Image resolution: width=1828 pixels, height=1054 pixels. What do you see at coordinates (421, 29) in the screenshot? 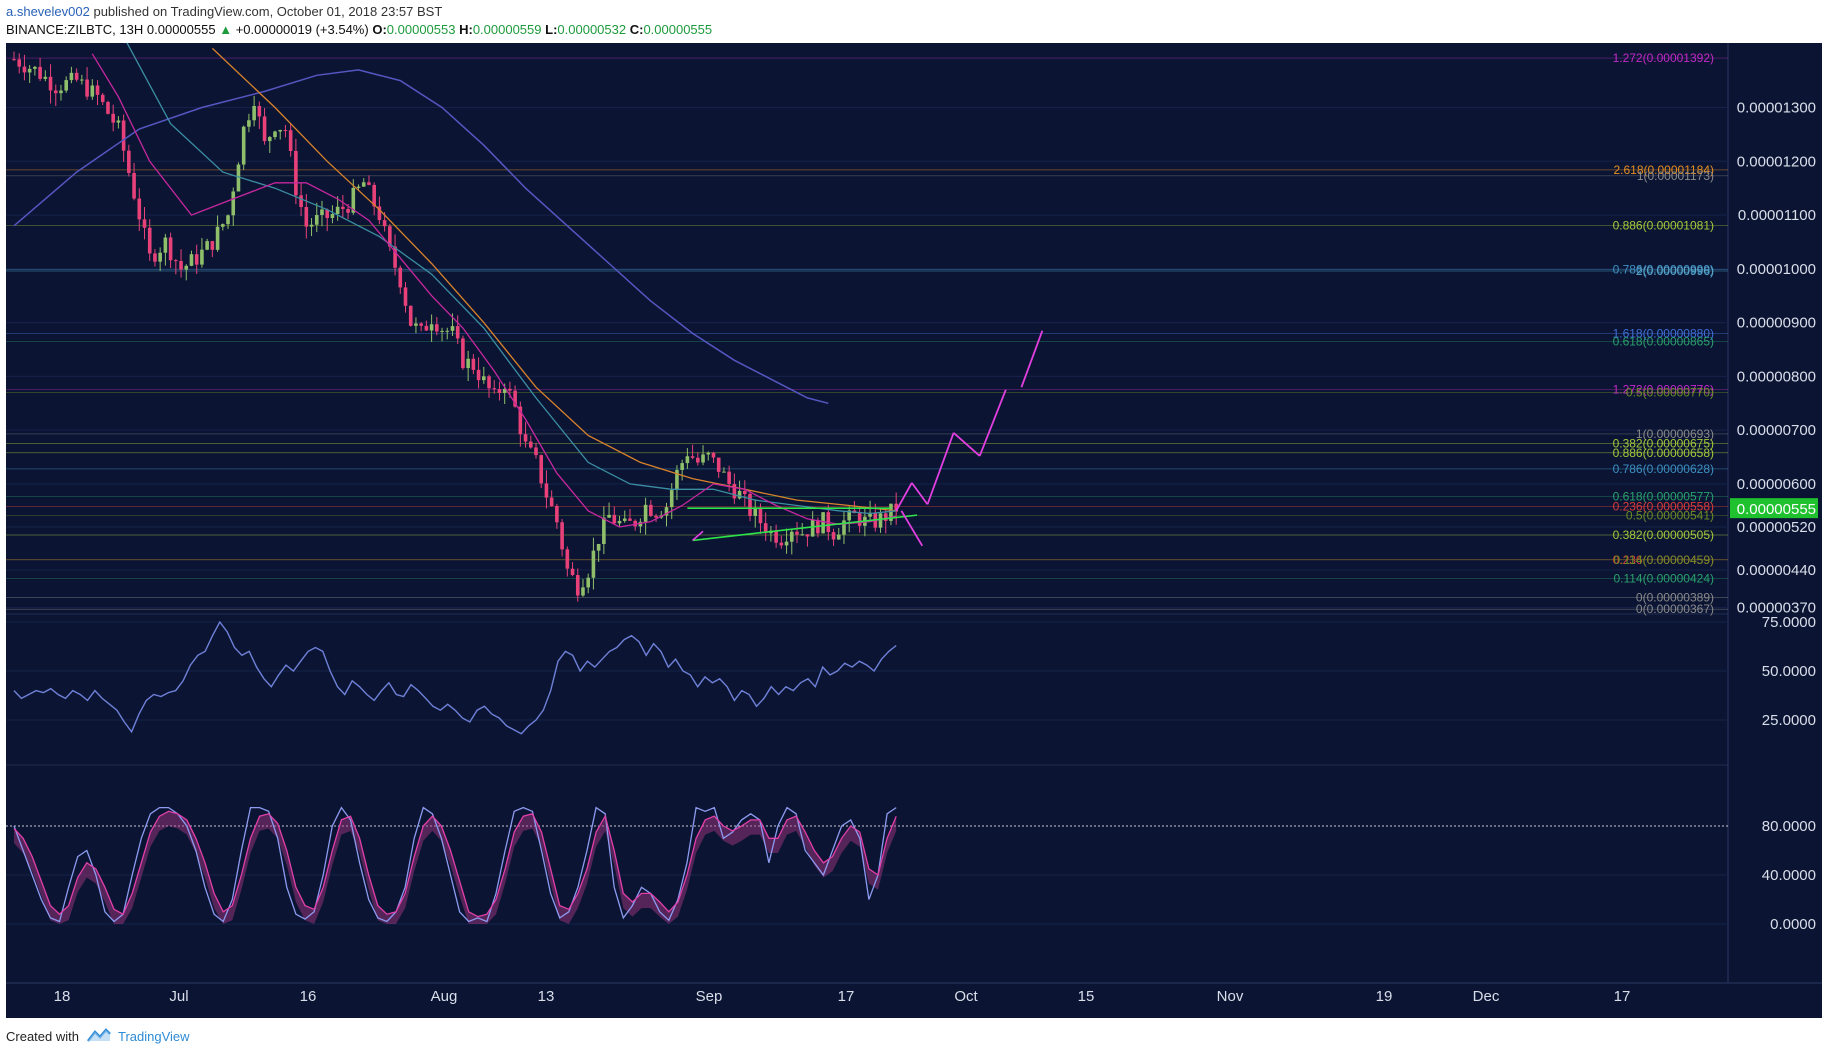
I see `open-value: 0.00000553` at bounding box center [421, 29].